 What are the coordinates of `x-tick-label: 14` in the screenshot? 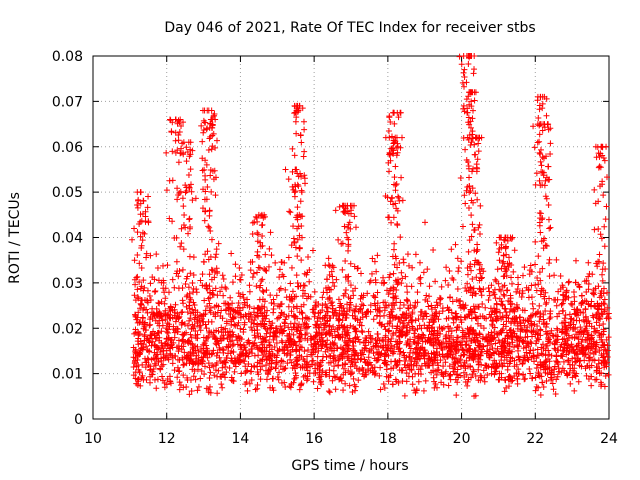 It's located at (241, 439).